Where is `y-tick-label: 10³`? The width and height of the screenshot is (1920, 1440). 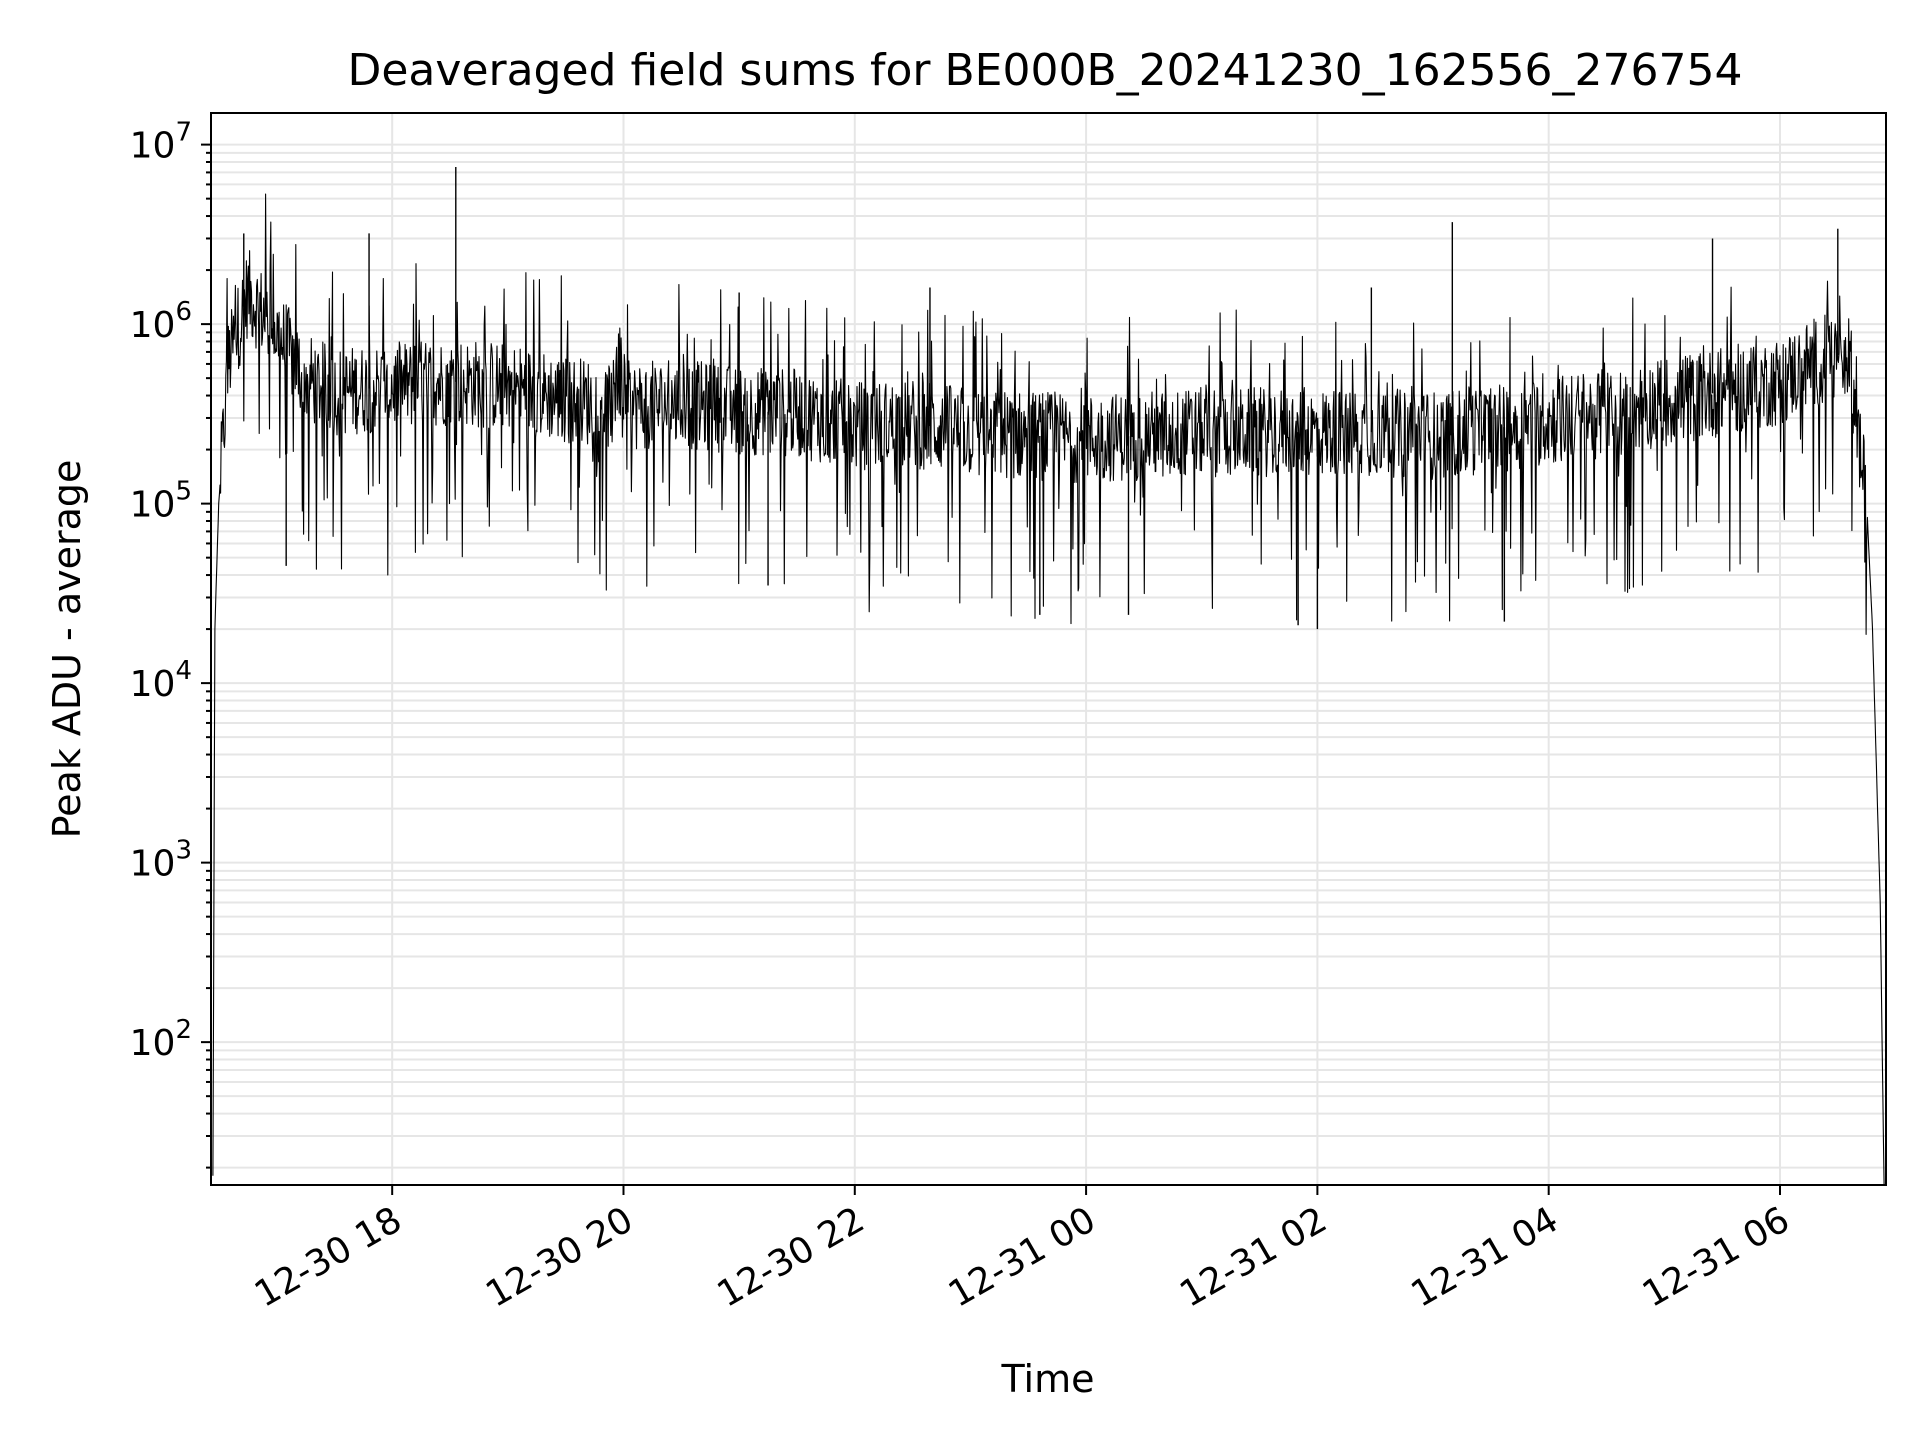
y-tick-label: 10³ is located at coordinates (161, 860).